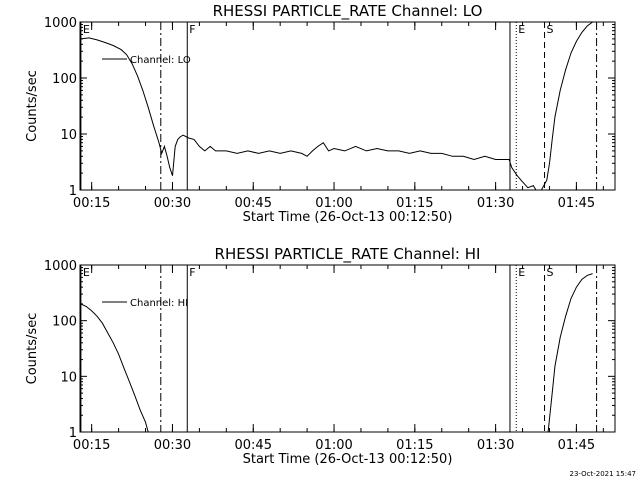 The height and width of the screenshot is (480, 640). Describe the element at coordinates (603, 474) in the screenshot. I see `timestamp-label: 23-Oct-2021 15:47` at that location.